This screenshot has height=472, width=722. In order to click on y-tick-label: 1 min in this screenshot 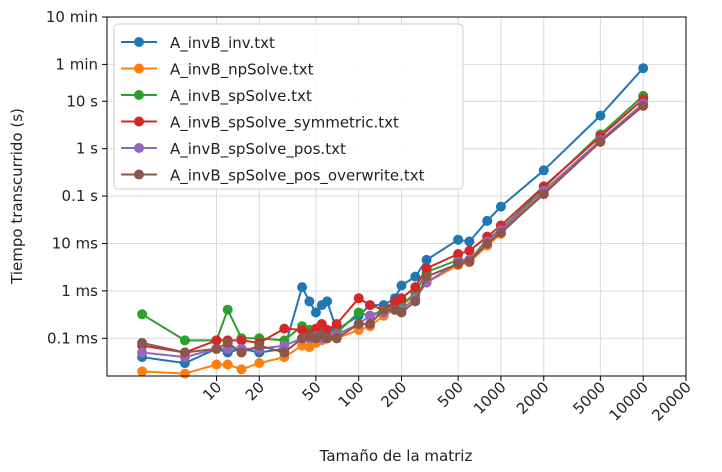, I will do `click(76, 64)`.